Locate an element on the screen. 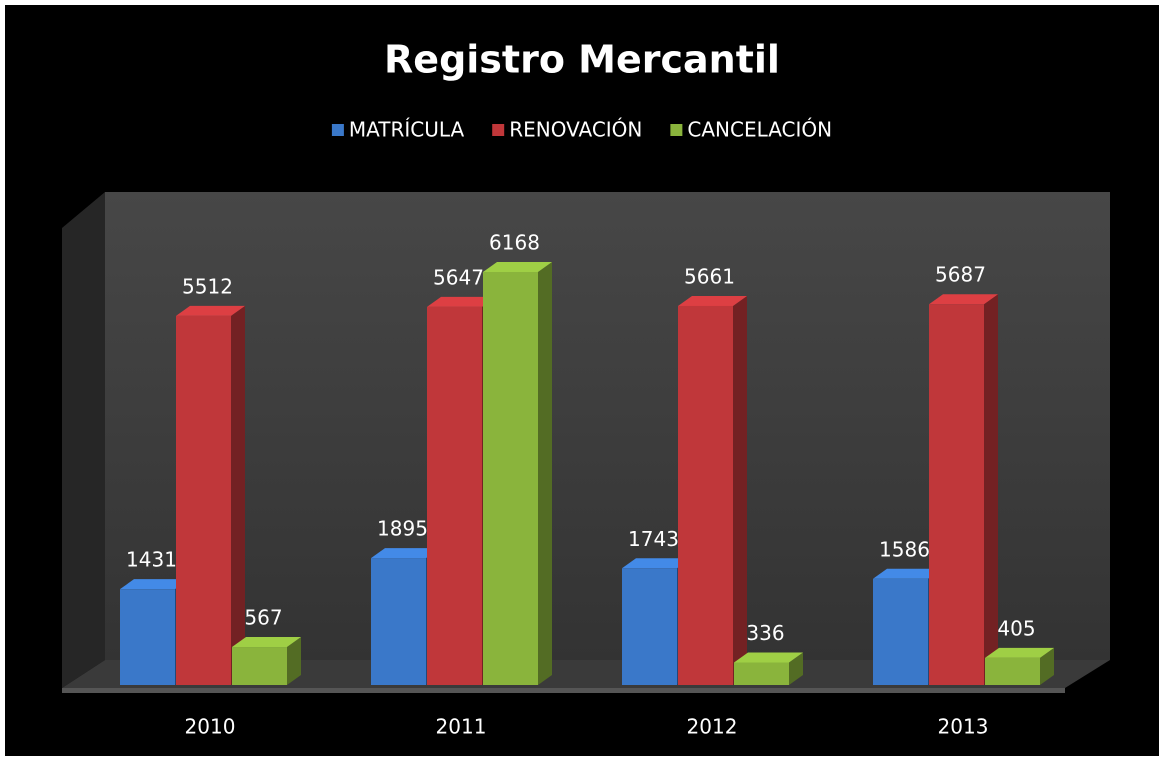 The width and height of the screenshot is (1164, 761). data-label: 405 is located at coordinates (1016, 628).